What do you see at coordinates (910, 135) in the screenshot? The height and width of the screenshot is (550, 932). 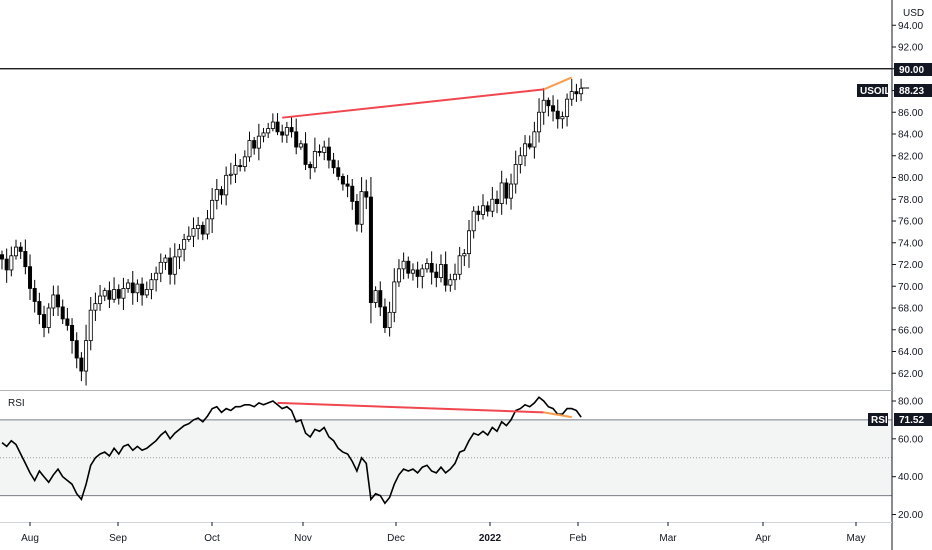 I see `price-tick-label: 84.00` at bounding box center [910, 135].